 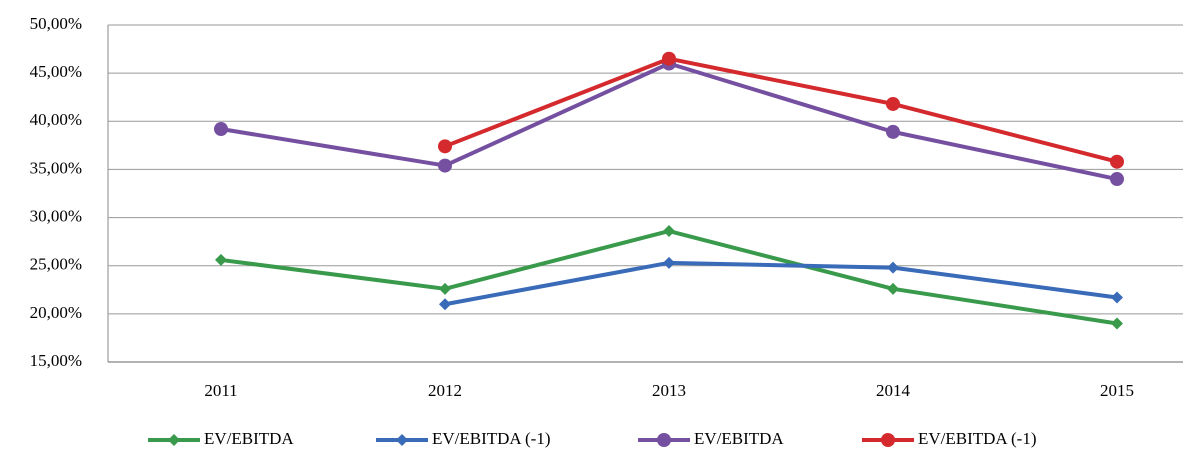 What do you see at coordinates (56, 167) in the screenshot?
I see `y-tick-label: 35,00%` at bounding box center [56, 167].